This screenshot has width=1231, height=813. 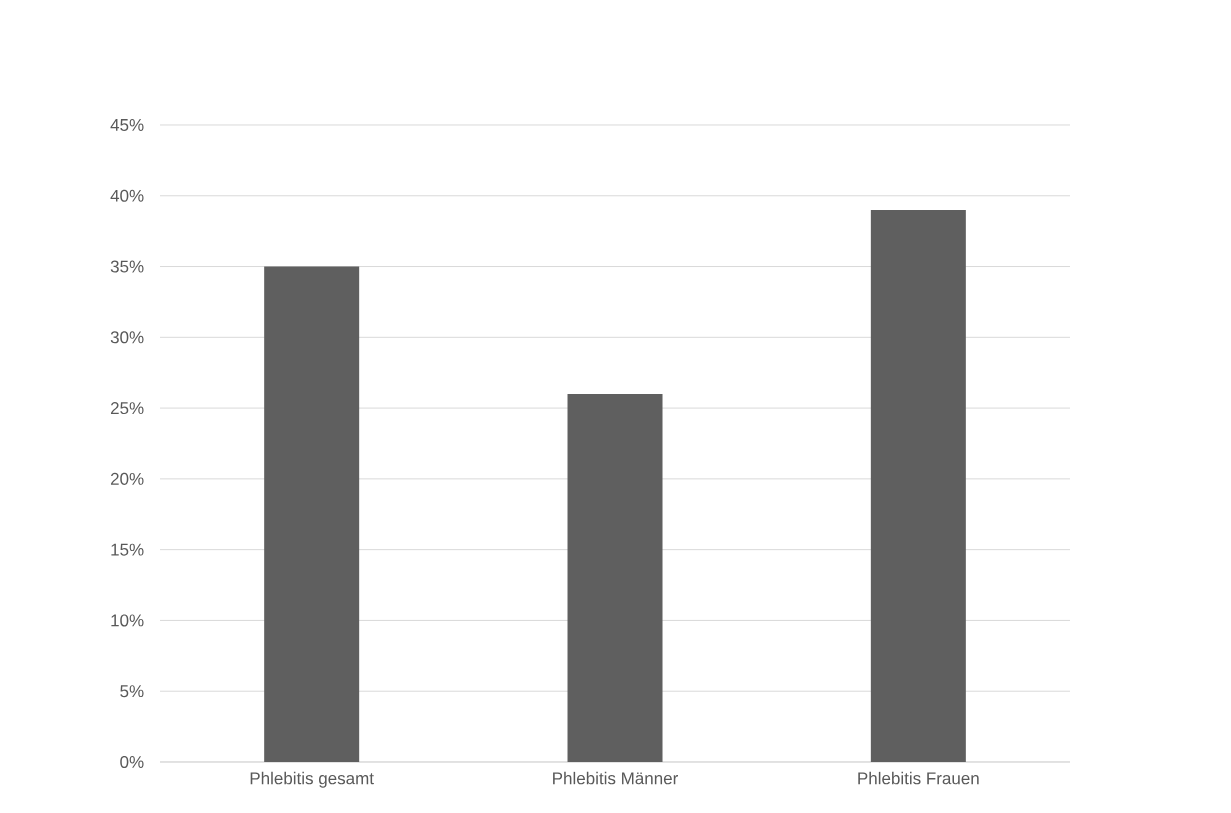 What do you see at coordinates (127, 620) in the screenshot?
I see `y-tick-label: 10%` at bounding box center [127, 620].